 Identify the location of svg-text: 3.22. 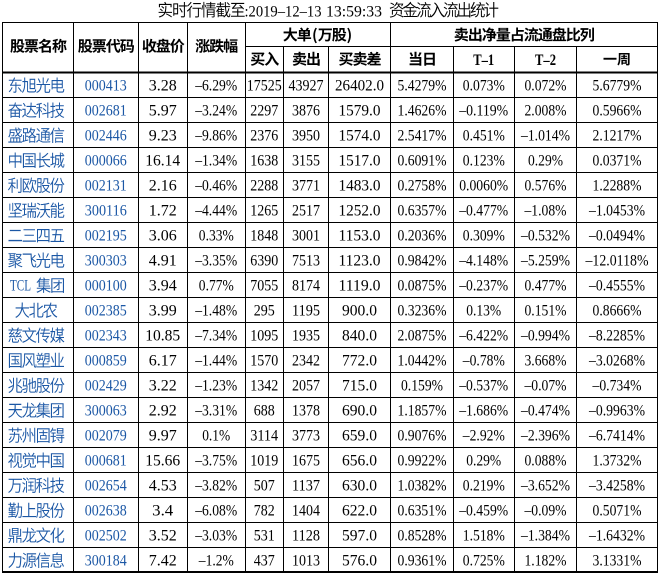
(163, 386).